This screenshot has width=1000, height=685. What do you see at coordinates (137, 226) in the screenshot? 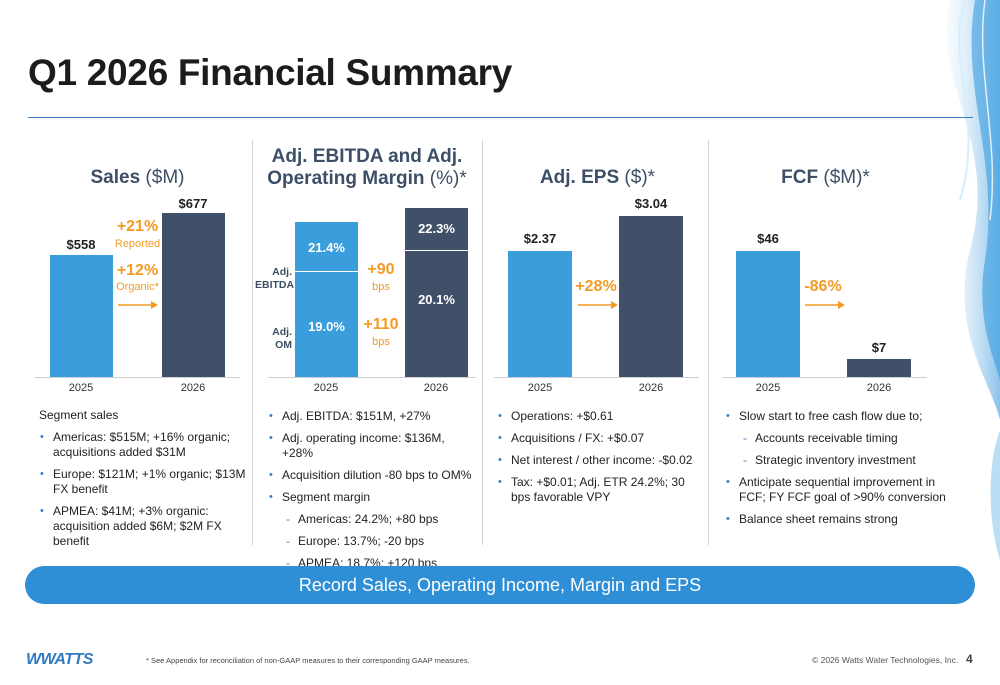
I see `sales-change-reported: +21%` at bounding box center [137, 226].